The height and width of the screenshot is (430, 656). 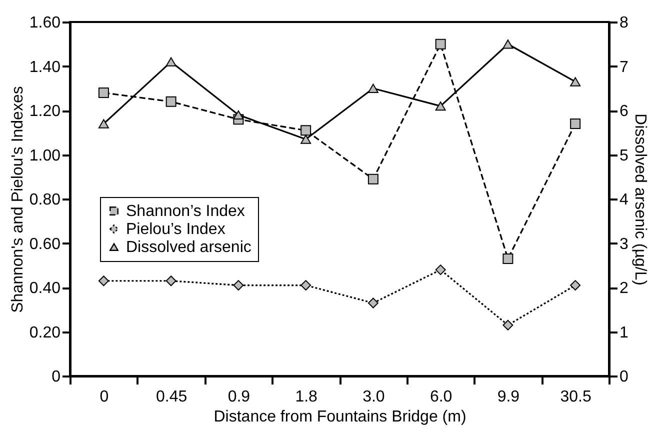 I want to click on y-tick-label: 0, so click(x=56, y=377).